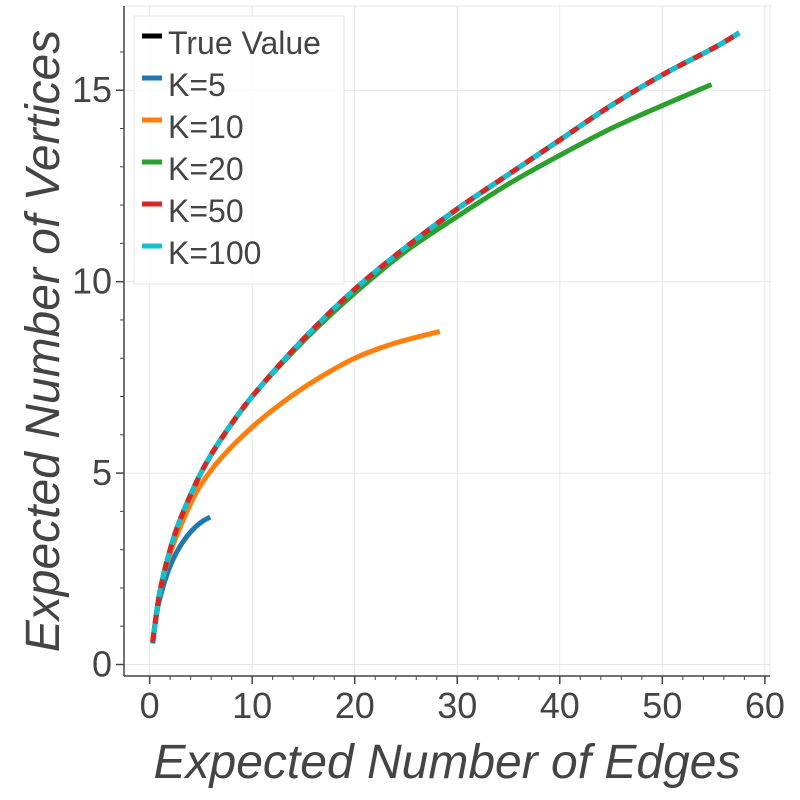 This screenshot has width=800, height=800. I want to click on legend-label-true-value: True Value, so click(244, 43).